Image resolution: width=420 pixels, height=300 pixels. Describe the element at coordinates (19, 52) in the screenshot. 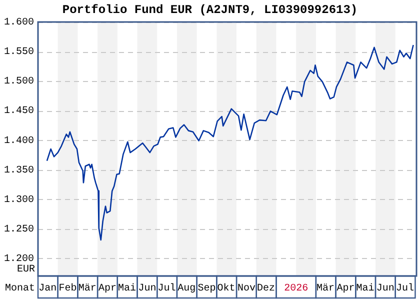

I see `y-tick-label: 1.550` at that location.